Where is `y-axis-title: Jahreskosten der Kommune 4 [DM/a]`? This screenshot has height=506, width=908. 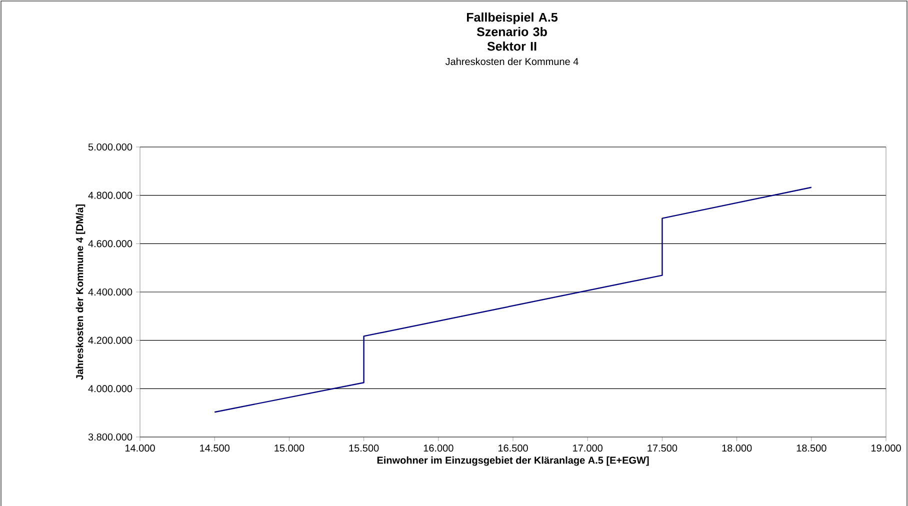
y-axis-title: Jahreskosten der Kommune 4 [DM/a] is located at coordinates (81, 292).